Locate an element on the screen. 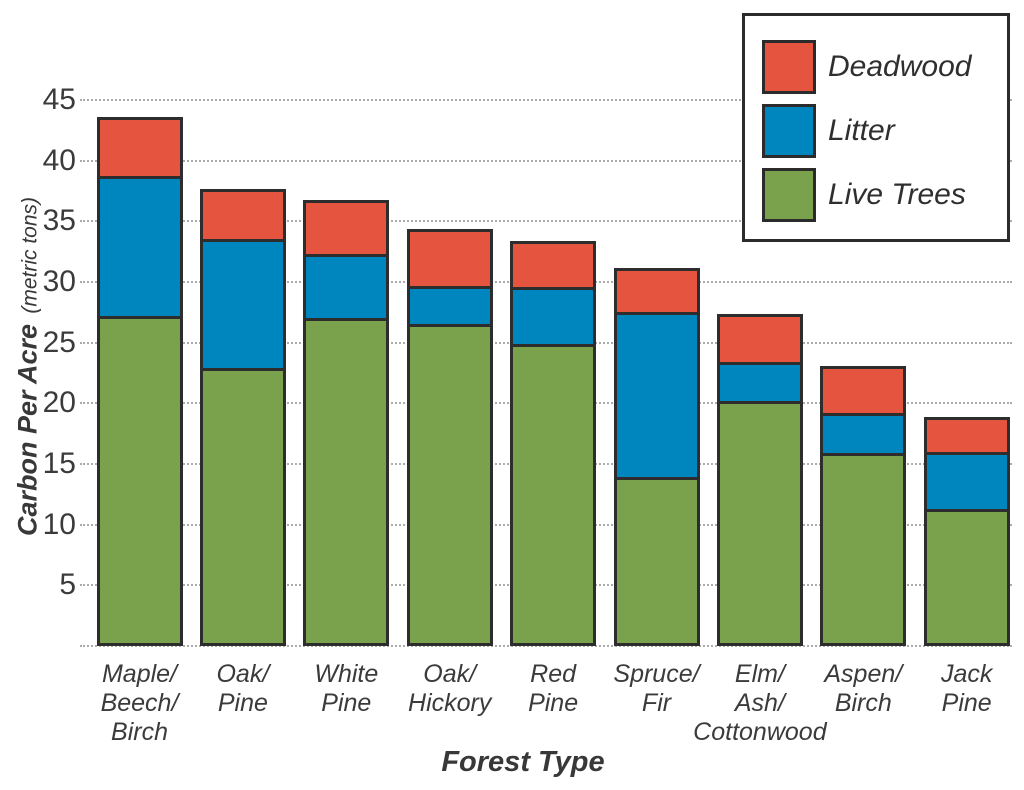  y-tick-label-15: 15 is located at coordinates (59, 464).